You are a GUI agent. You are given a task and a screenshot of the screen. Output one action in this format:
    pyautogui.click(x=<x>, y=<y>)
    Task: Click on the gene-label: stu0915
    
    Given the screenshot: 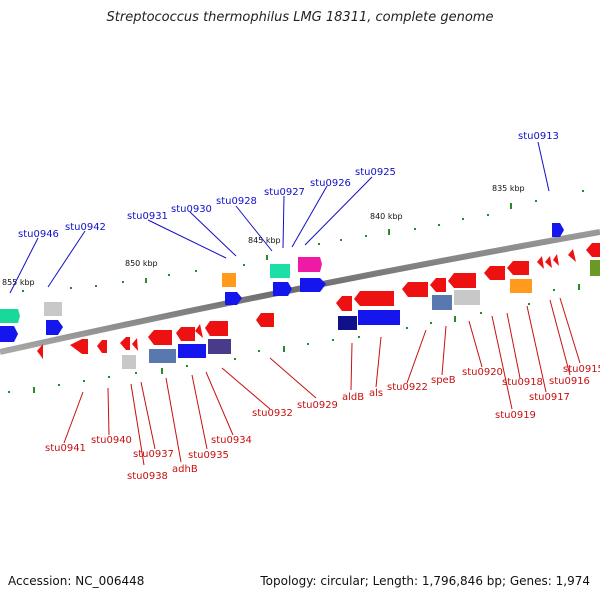 What is the action you would take?
    pyautogui.click(x=581, y=369)
    